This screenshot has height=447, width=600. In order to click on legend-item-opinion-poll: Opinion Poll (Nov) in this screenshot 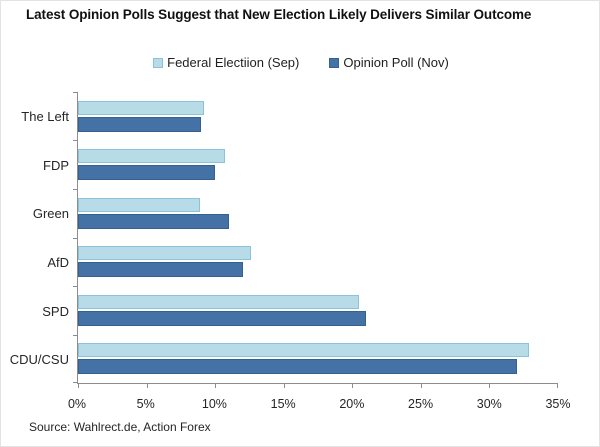, I will do `click(389, 62)`.